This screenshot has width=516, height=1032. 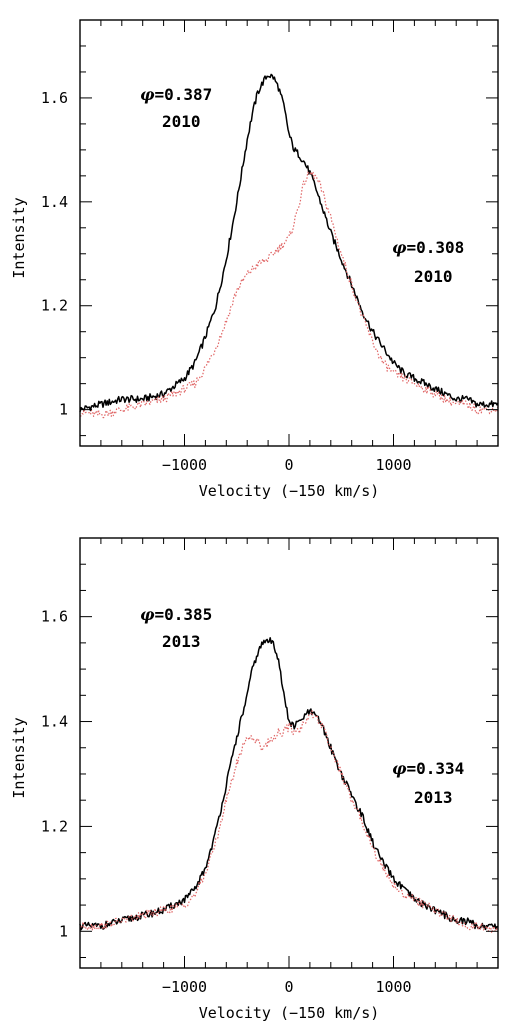 What do you see at coordinates (176, 94) in the screenshot?
I see `phase-annotation: φ=0.387` at bounding box center [176, 94].